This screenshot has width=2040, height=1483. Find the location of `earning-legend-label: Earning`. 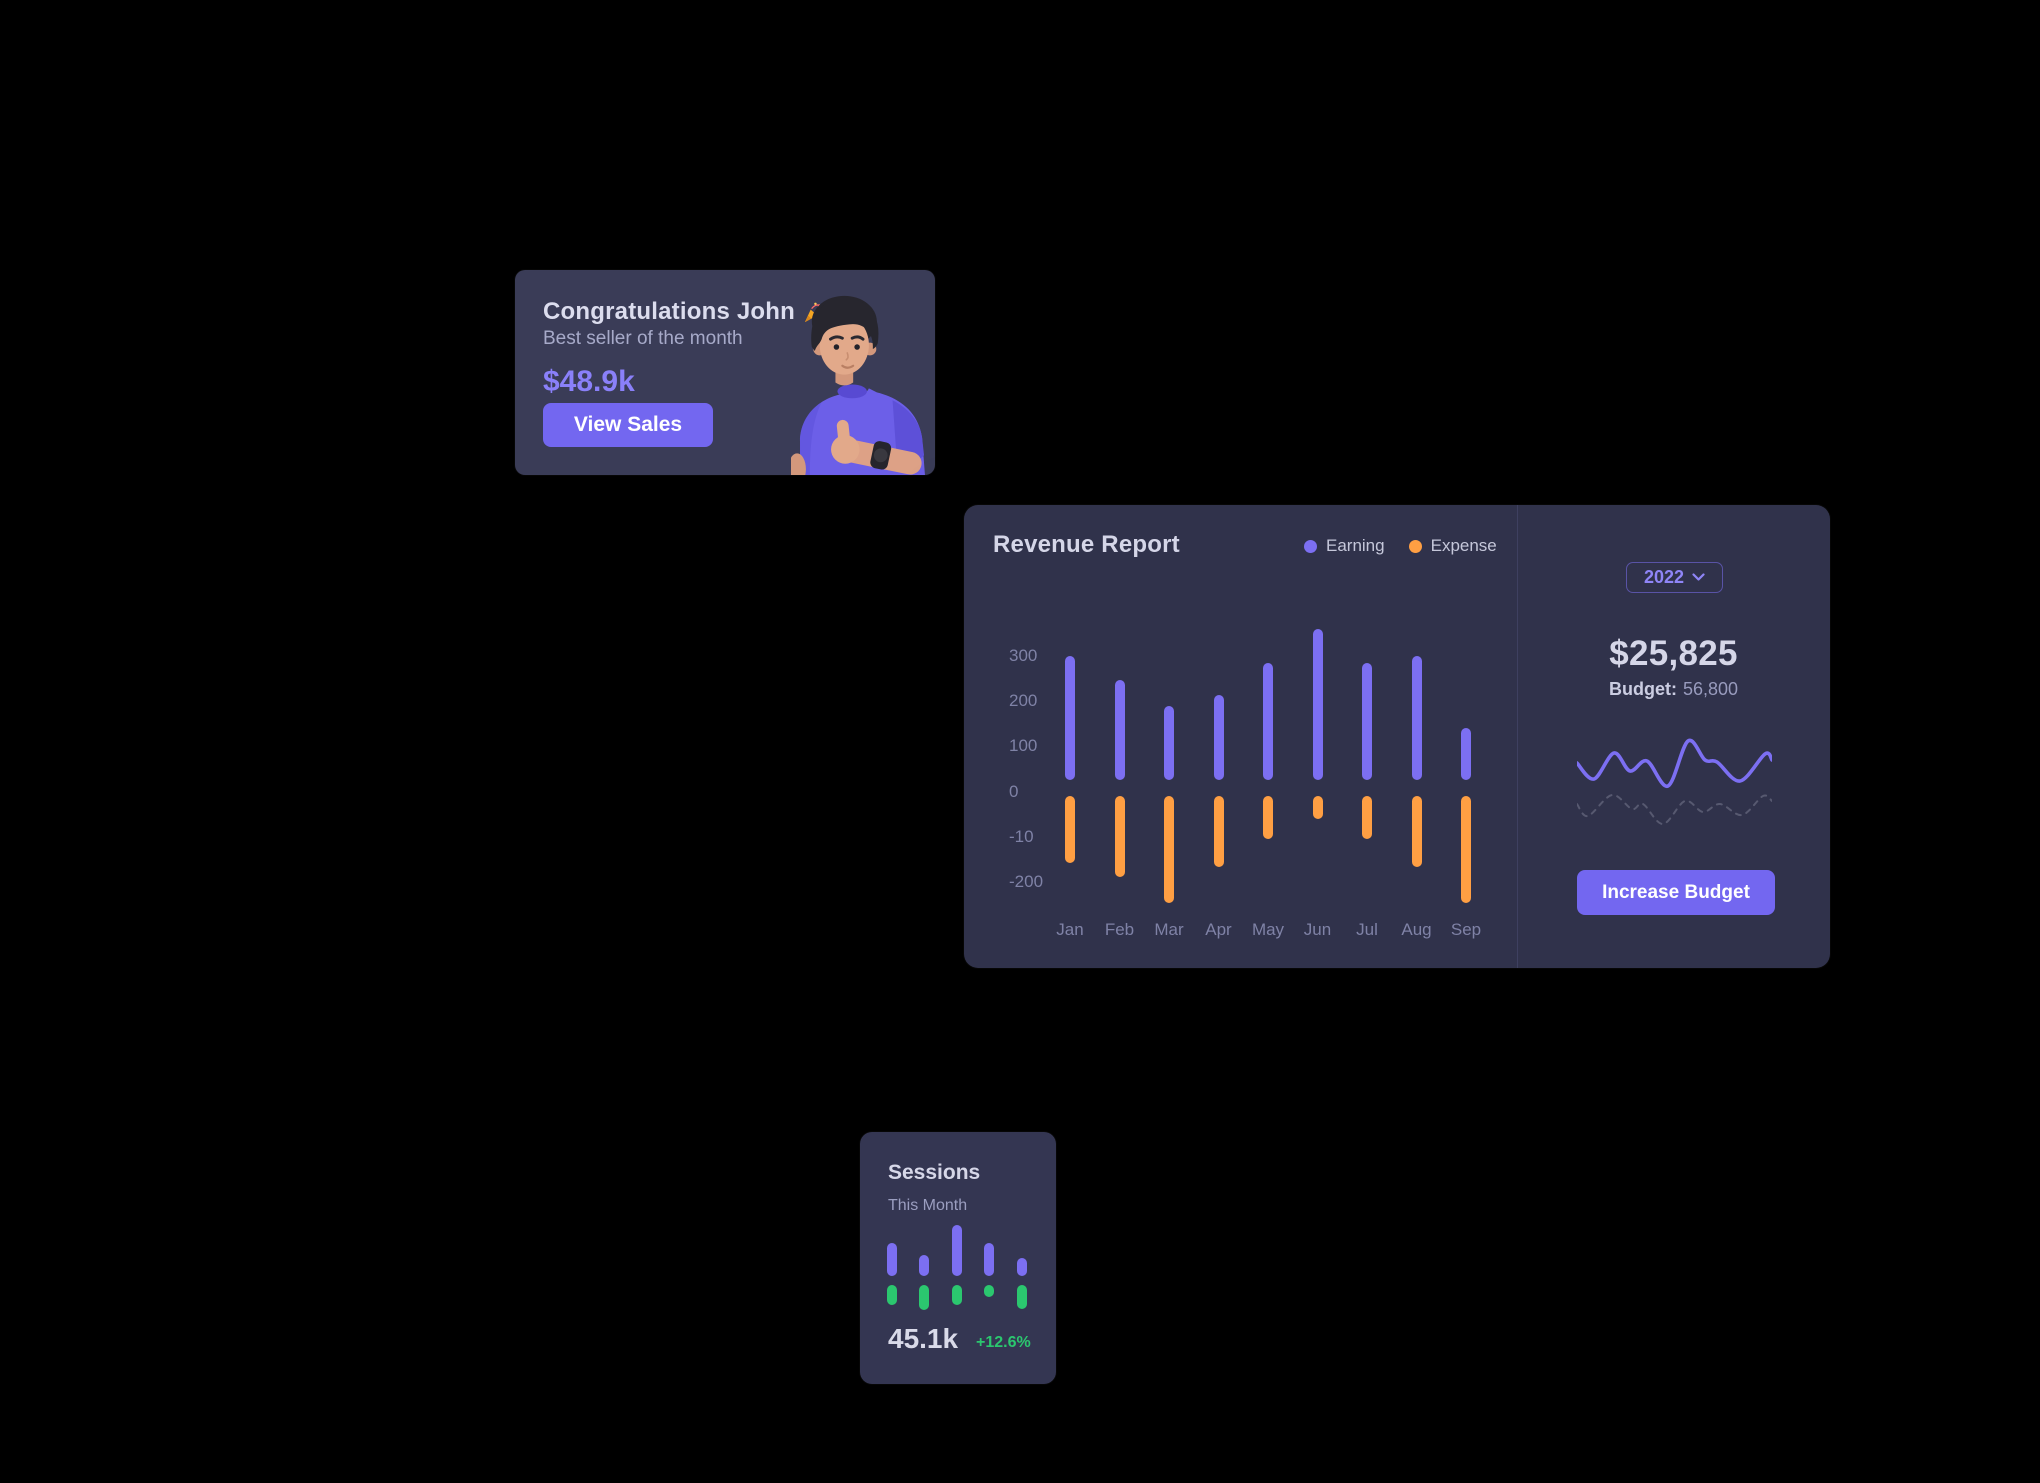

earning-legend-label: Earning is located at coordinates (1355, 545).